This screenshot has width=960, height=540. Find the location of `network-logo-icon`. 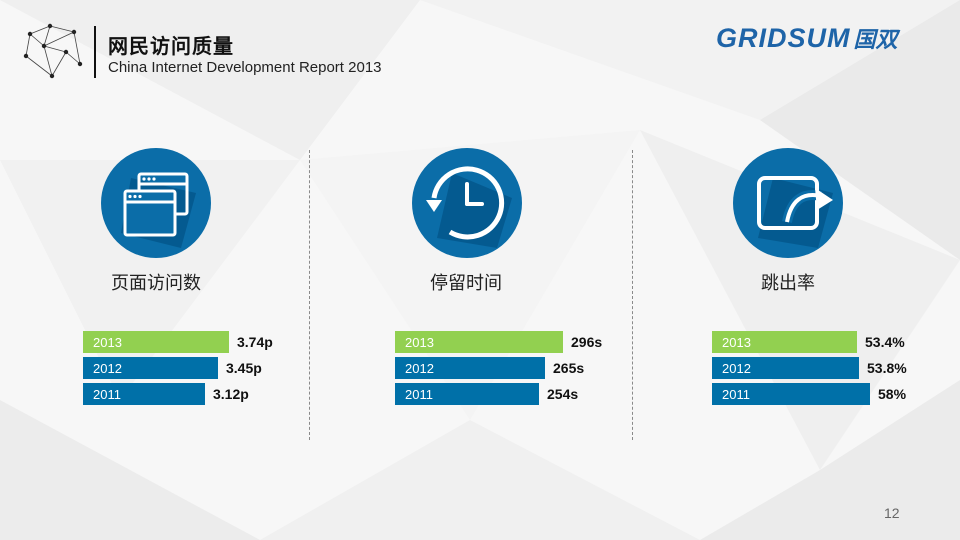

network-logo-icon is located at coordinates (53, 51).